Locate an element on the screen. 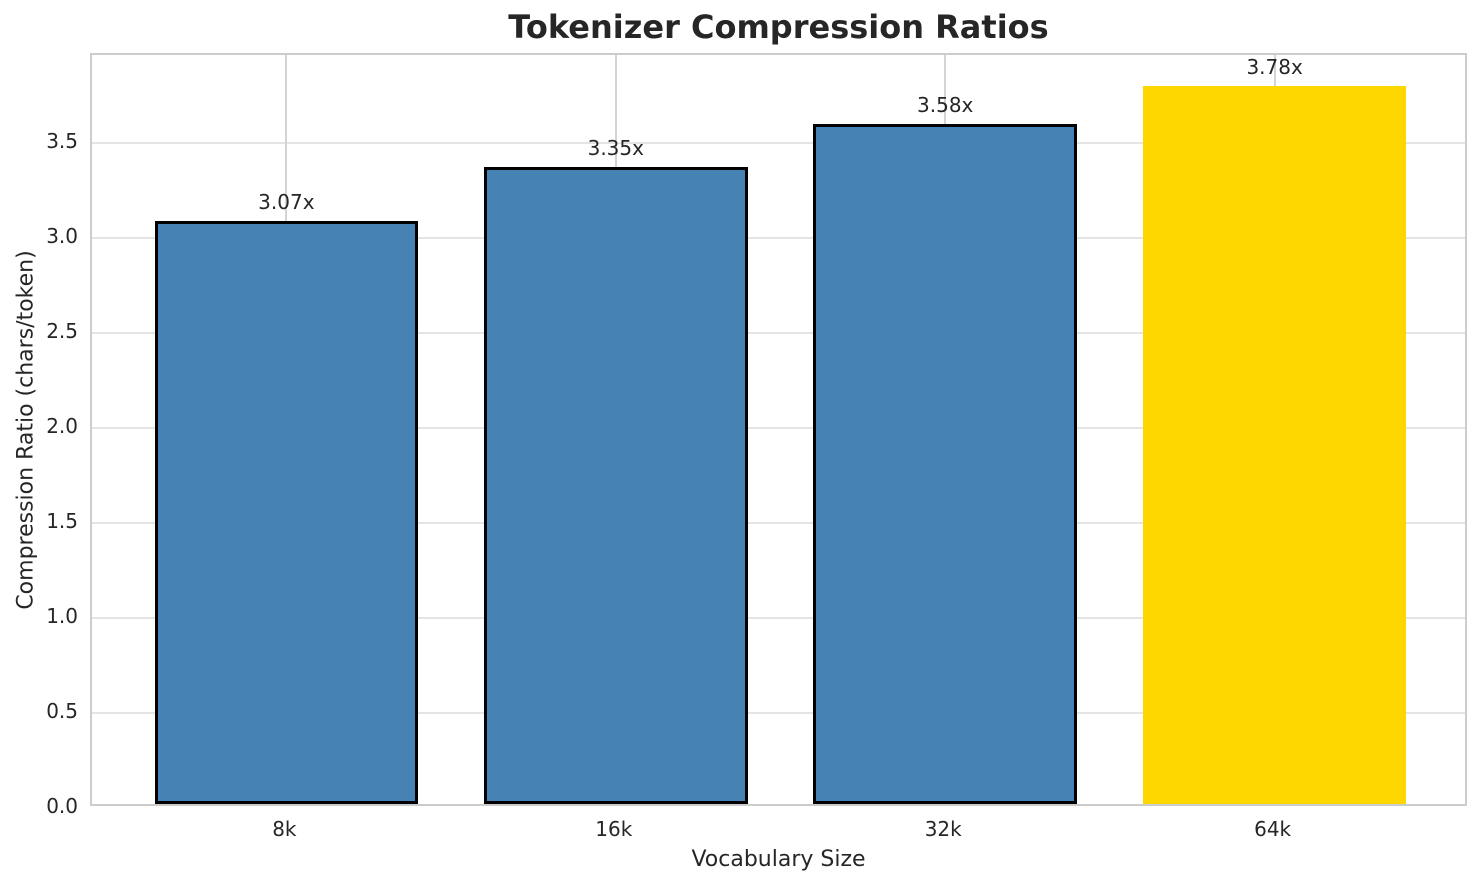  y-tick-label: 1.5 is located at coordinates (62, 520).